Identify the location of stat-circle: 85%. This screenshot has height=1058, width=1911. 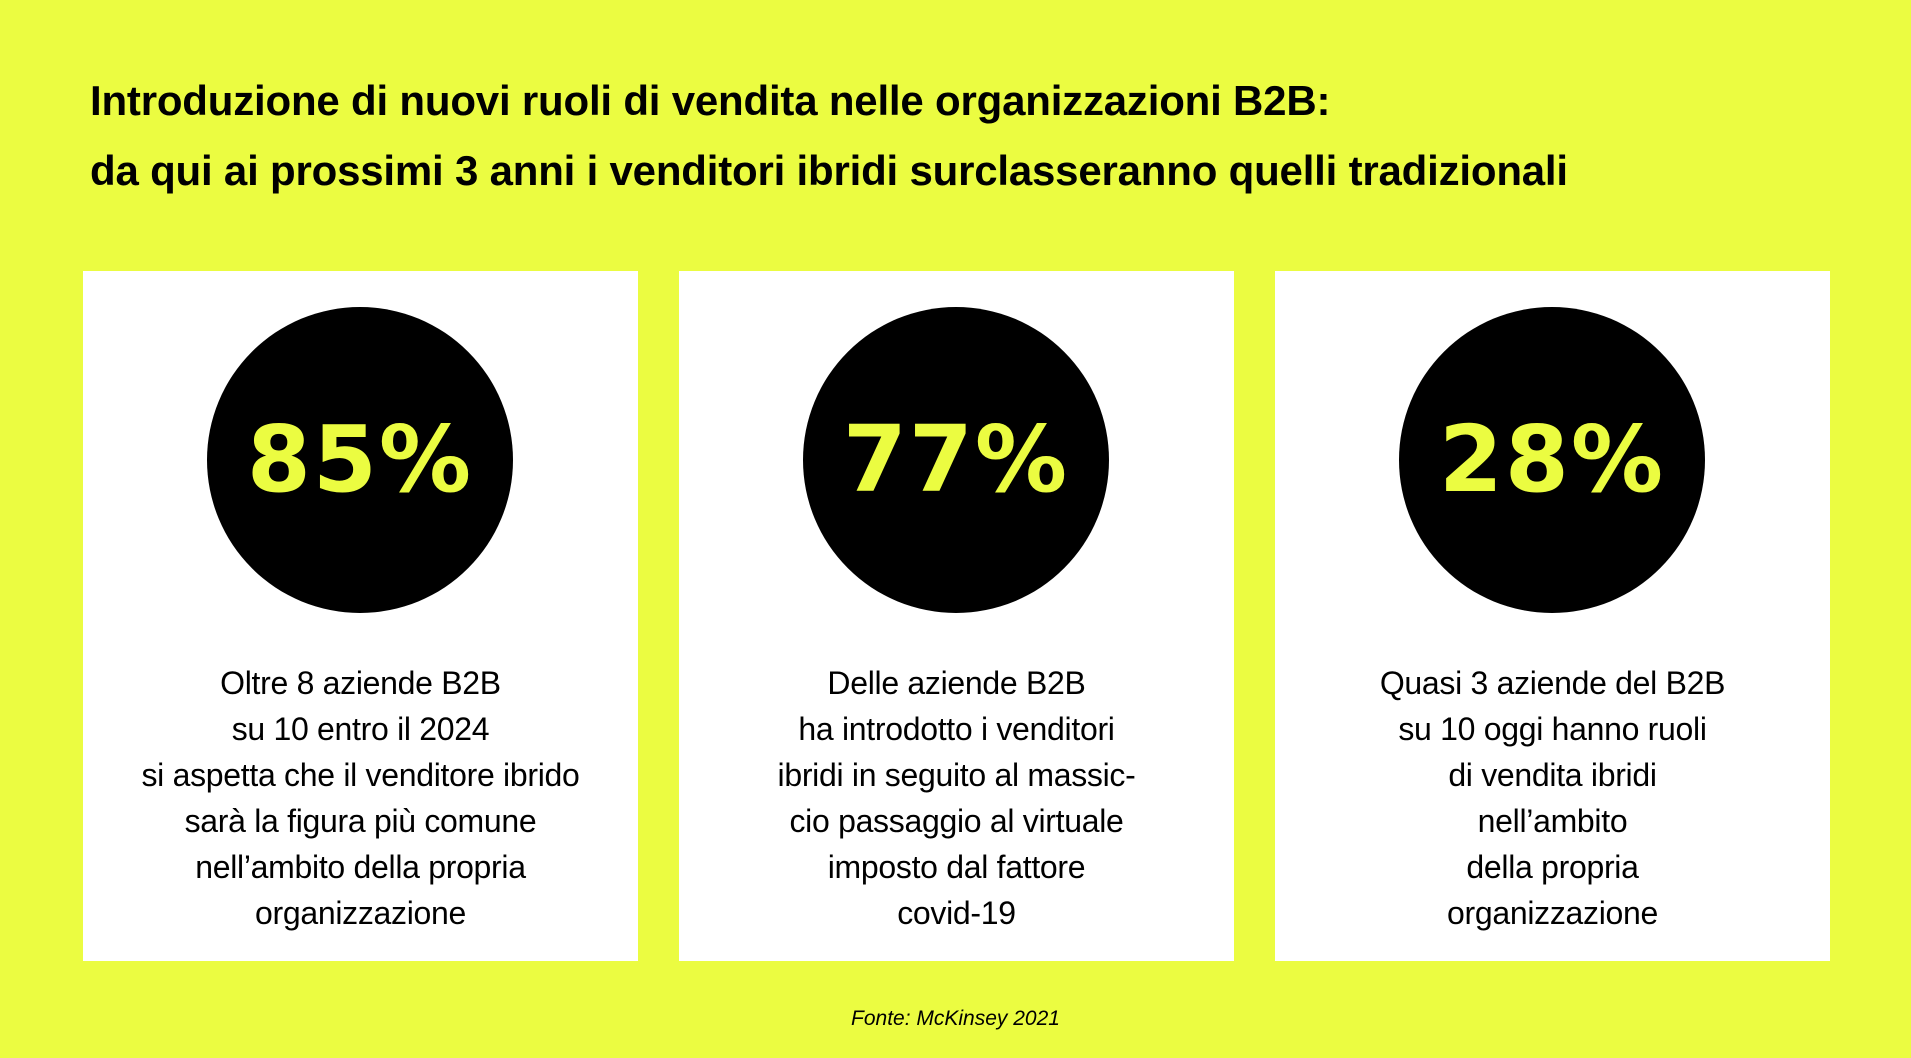
(360, 460).